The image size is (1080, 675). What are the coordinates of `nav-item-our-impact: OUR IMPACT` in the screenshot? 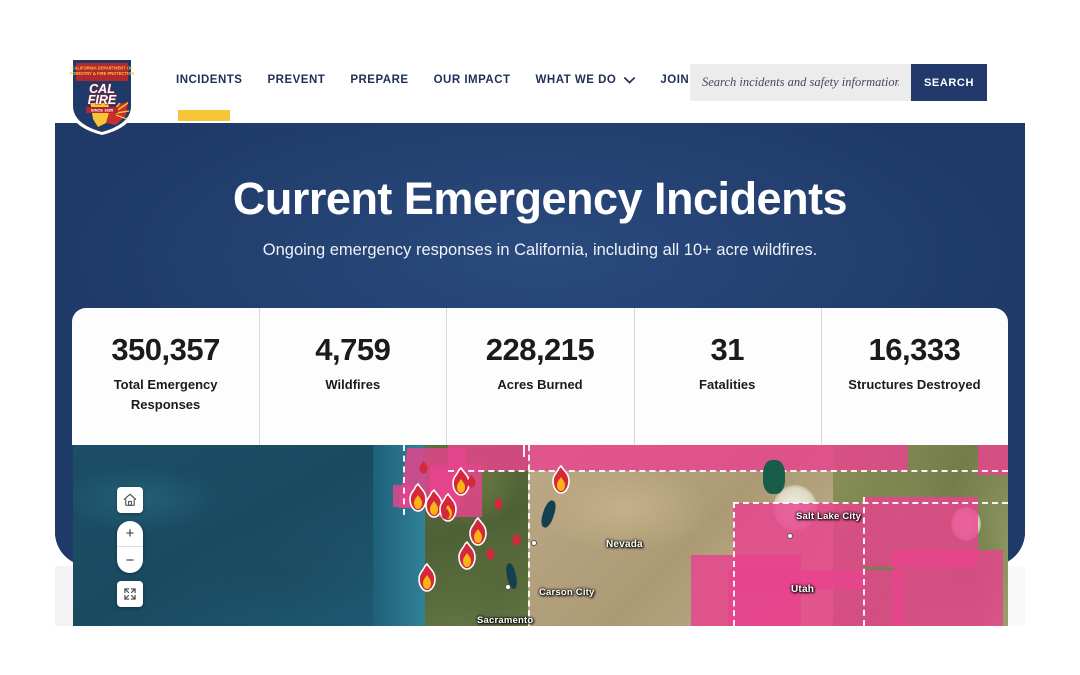 It's located at (472, 80).